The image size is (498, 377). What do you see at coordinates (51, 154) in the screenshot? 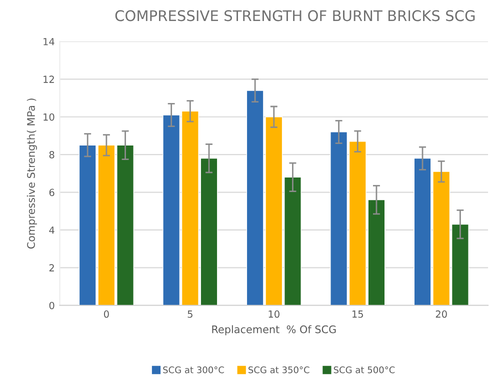
I see `y-tick-label: 8` at bounding box center [51, 154].